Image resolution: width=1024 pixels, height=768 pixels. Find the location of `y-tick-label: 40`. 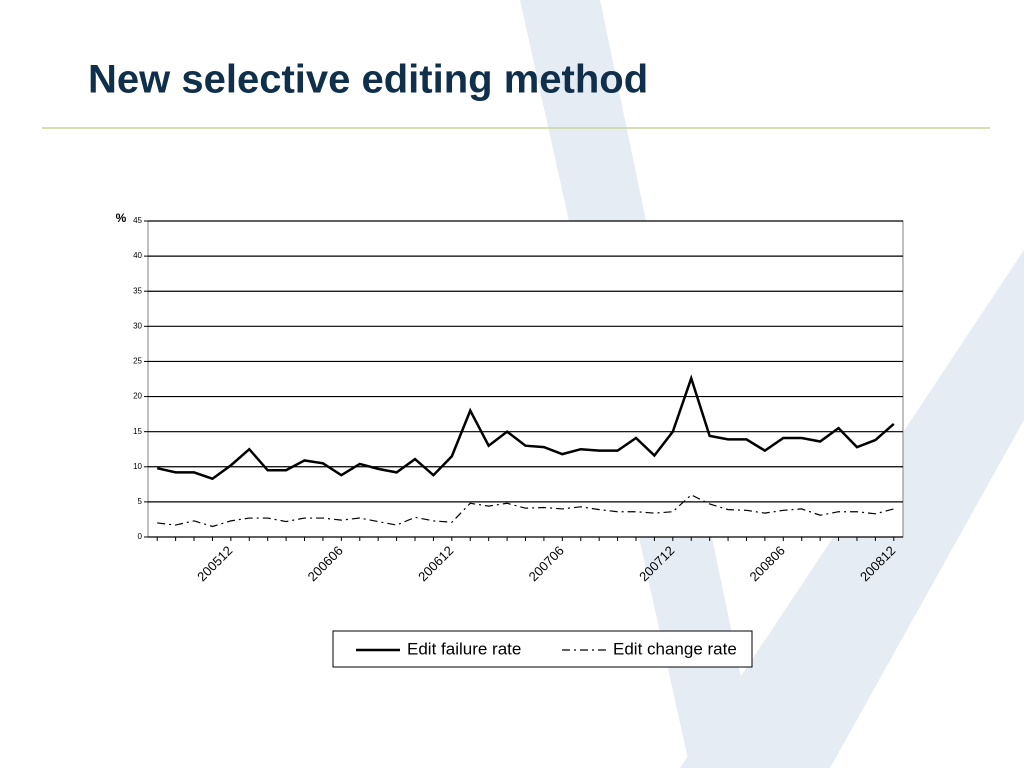

y-tick-label: 40 is located at coordinates (137, 255).